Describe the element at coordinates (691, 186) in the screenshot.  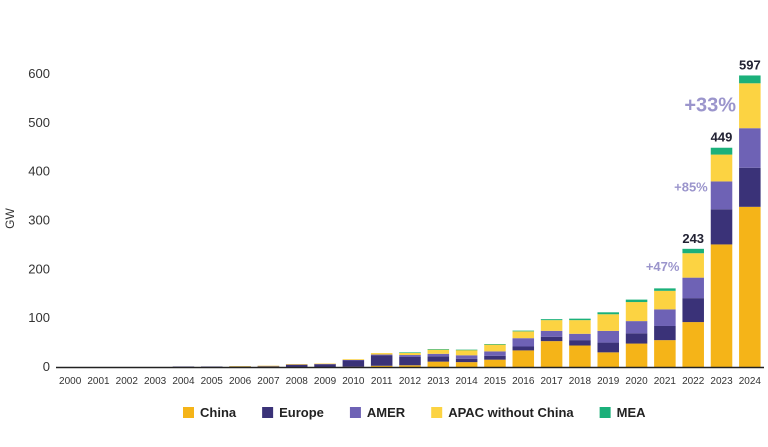
I see `growth-annotation-2023: +85%` at that location.